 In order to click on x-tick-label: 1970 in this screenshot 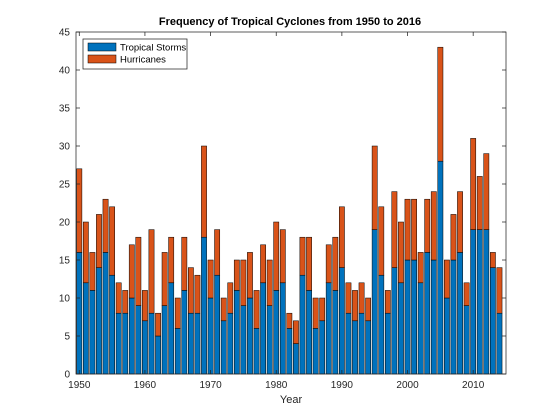, I will do `click(210, 385)`.